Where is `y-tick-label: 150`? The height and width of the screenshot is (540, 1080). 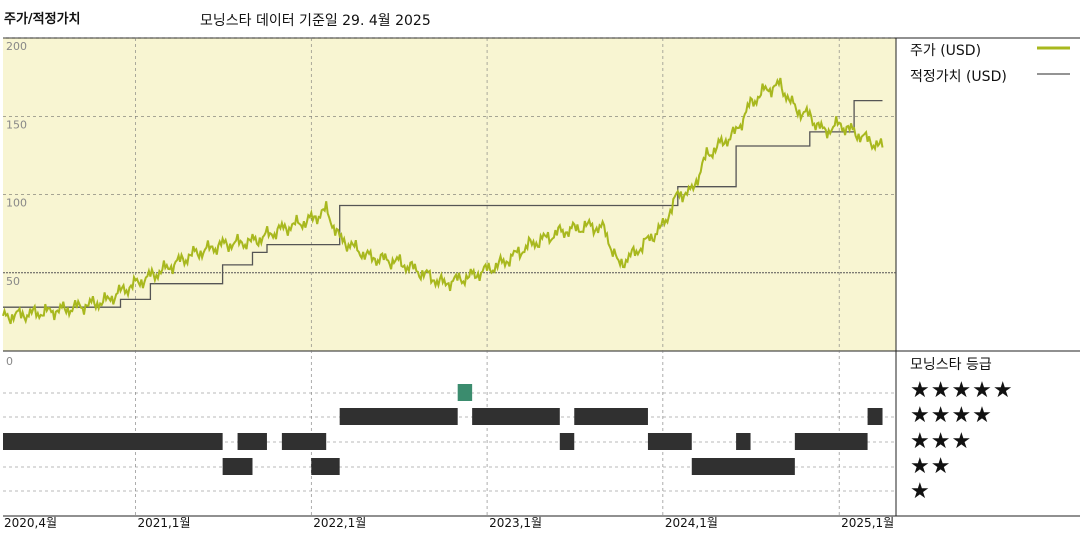
y-tick-label: 150 is located at coordinates (16, 124).